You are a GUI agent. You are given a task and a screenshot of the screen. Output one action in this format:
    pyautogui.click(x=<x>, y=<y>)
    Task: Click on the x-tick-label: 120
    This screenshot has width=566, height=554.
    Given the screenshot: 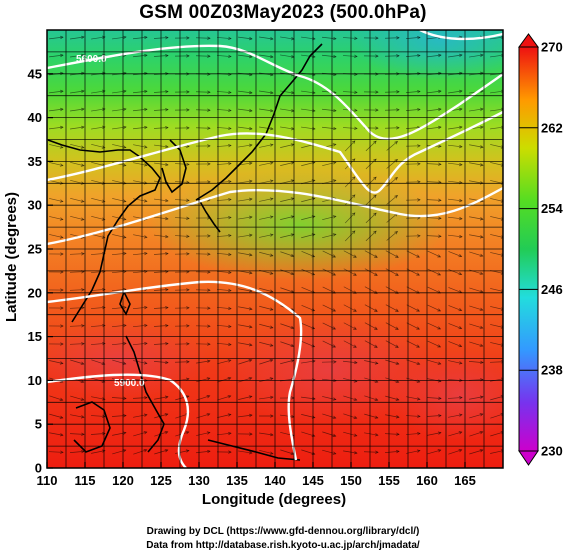 What is the action you would take?
    pyautogui.click(x=123, y=480)
    